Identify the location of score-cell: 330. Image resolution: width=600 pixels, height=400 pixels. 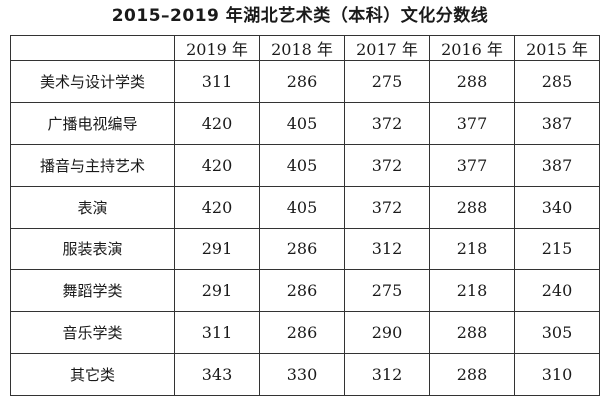
(302, 374).